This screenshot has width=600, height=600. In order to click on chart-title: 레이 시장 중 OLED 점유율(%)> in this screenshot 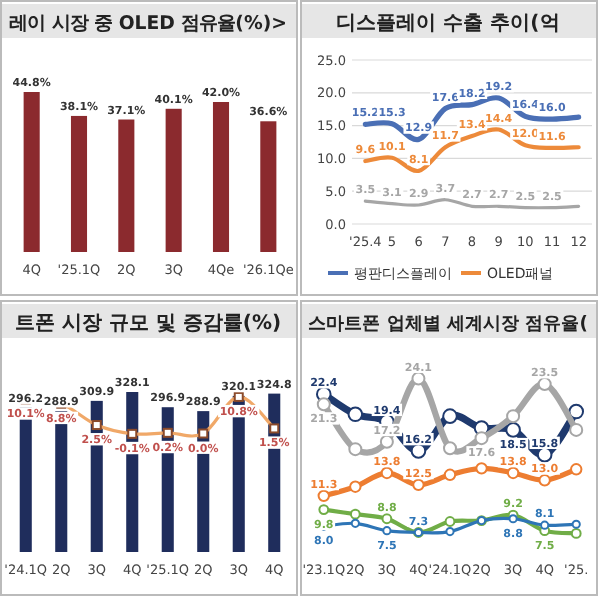, I will do `click(148, 24)`.